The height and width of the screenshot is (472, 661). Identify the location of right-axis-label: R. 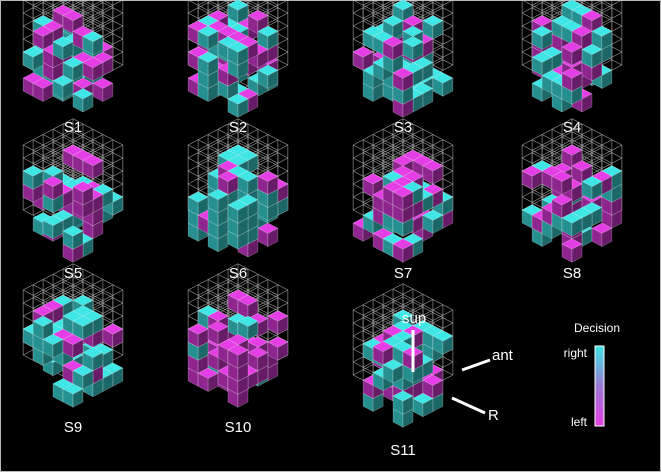
(493, 415).